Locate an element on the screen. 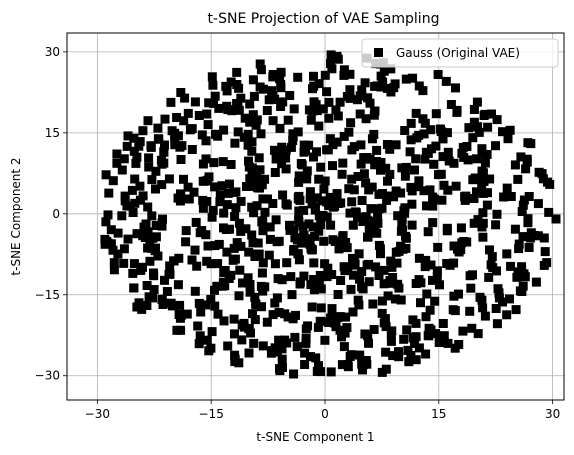  x-axis-label: t-SNE Component 1 is located at coordinates (315, 437).